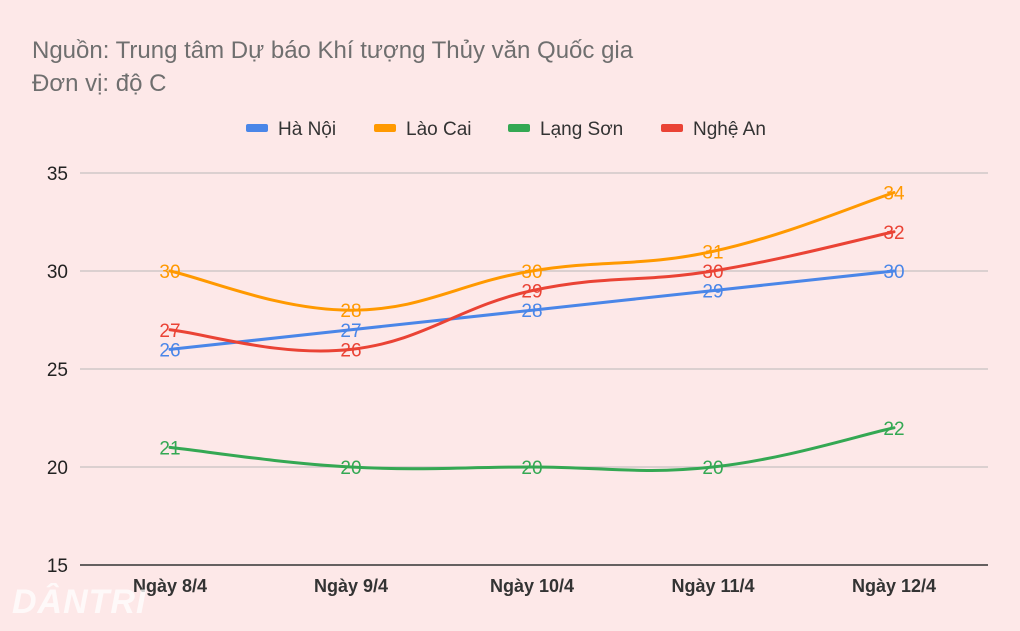 The image size is (1020, 631). Describe the element at coordinates (79, 602) in the screenshot. I see `watermark-logo: DÂNTRI` at that location.